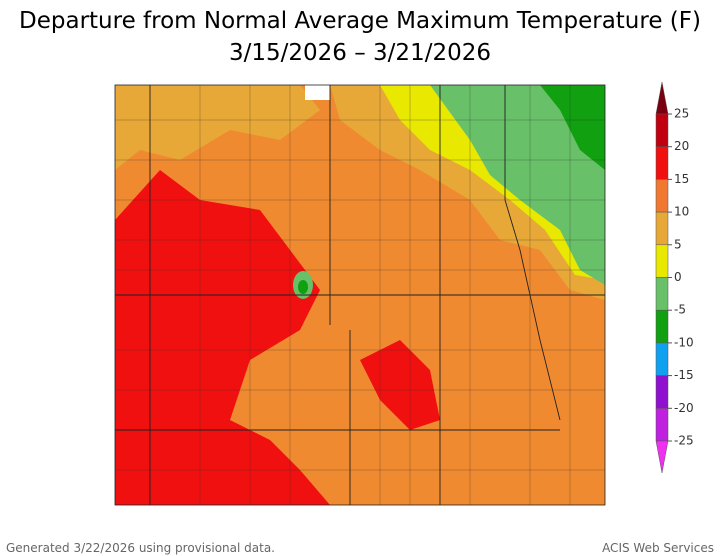  Describe the element at coordinates (681, 179) in the screenshot. I see `colorbar-label: 15` at that location.